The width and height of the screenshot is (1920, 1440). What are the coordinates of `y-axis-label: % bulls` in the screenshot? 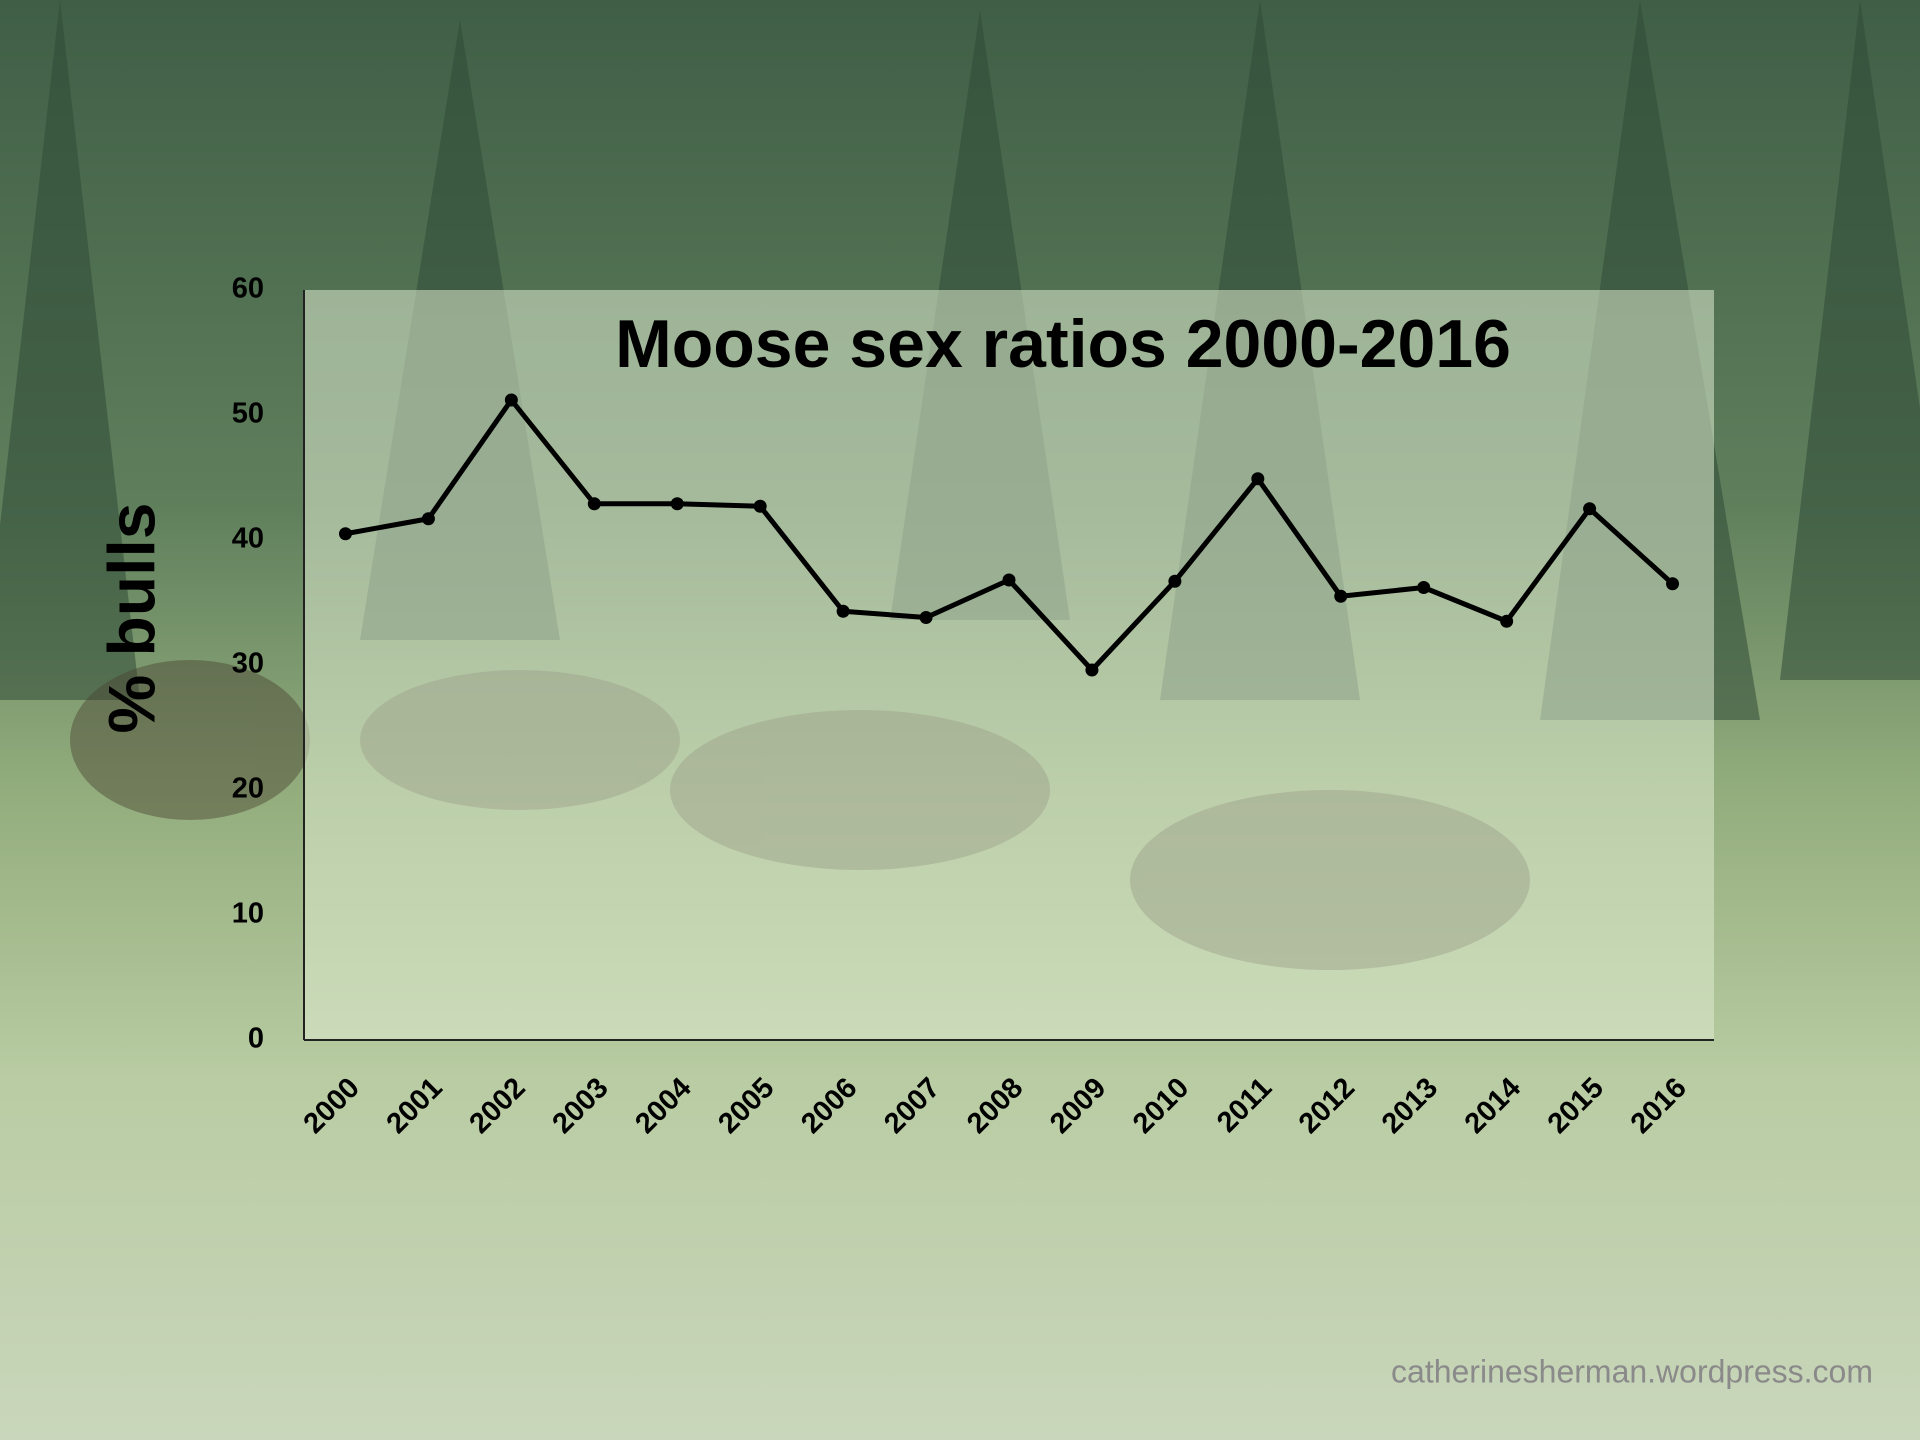 It's located at (131, 617).